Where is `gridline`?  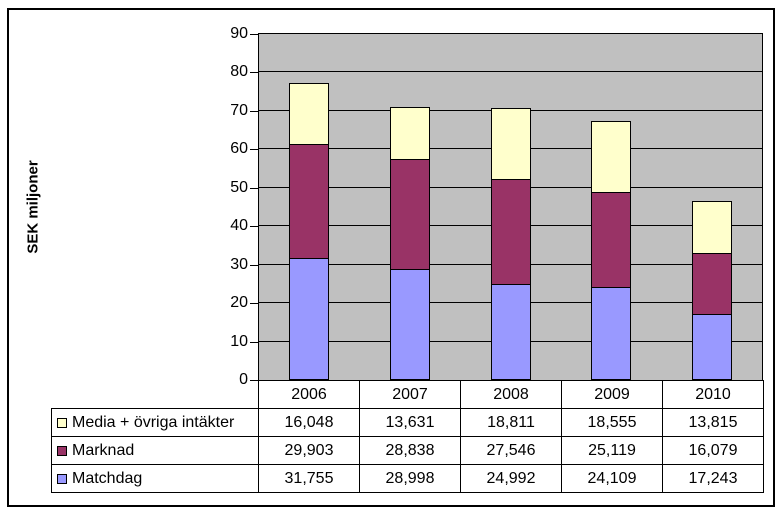
gridline is located at coordinates (510, 72).